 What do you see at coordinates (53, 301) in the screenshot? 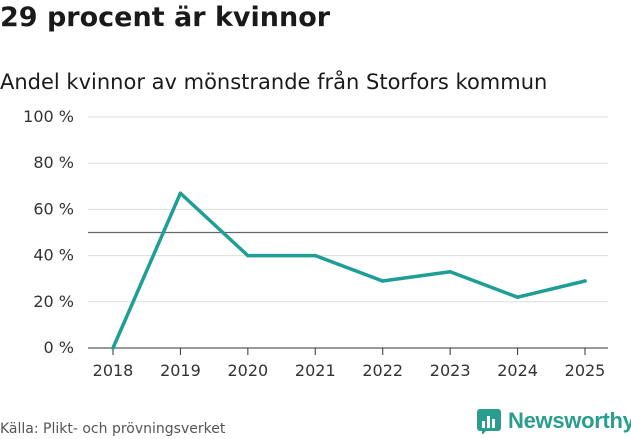
I see `y-tick-label: 20 %` at bounding box center [53, 301].